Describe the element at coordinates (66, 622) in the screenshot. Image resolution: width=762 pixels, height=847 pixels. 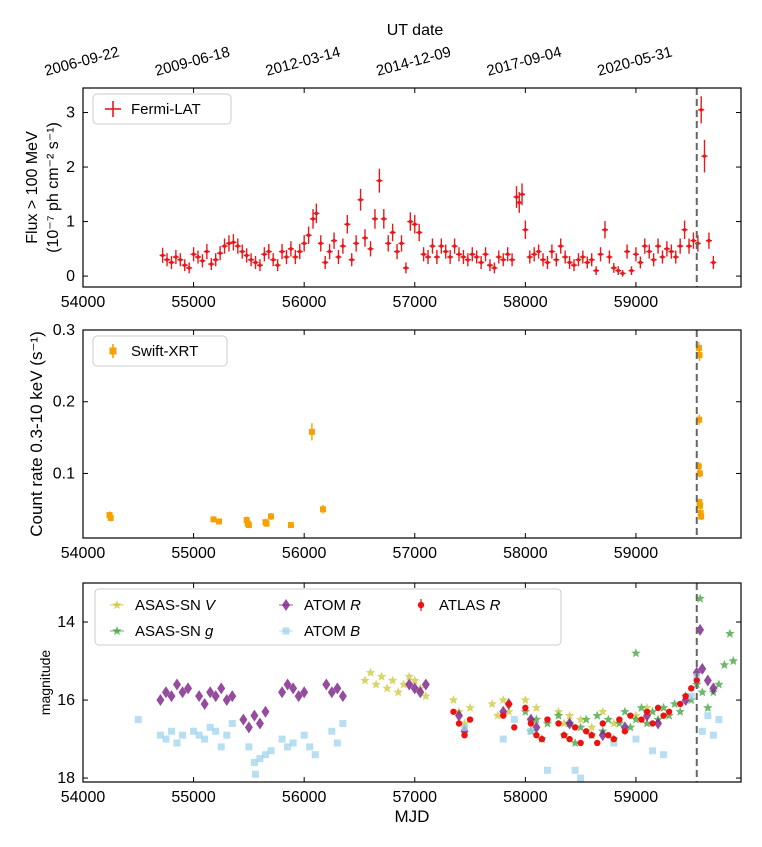
I see `y-tick-label: 14` at that location.